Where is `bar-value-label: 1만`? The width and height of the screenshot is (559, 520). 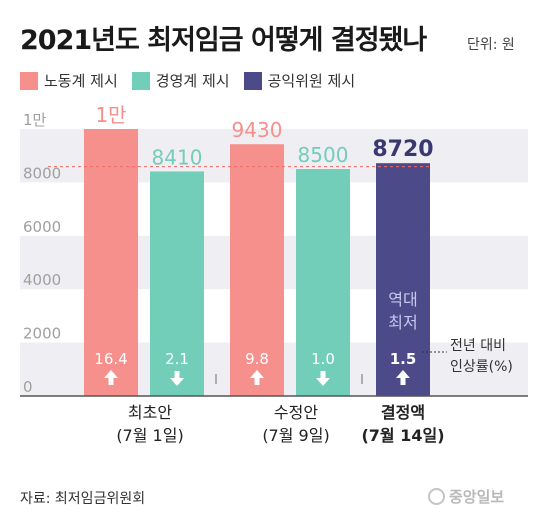 bar-value-label: 1만 is located at coordinates (110, 115).